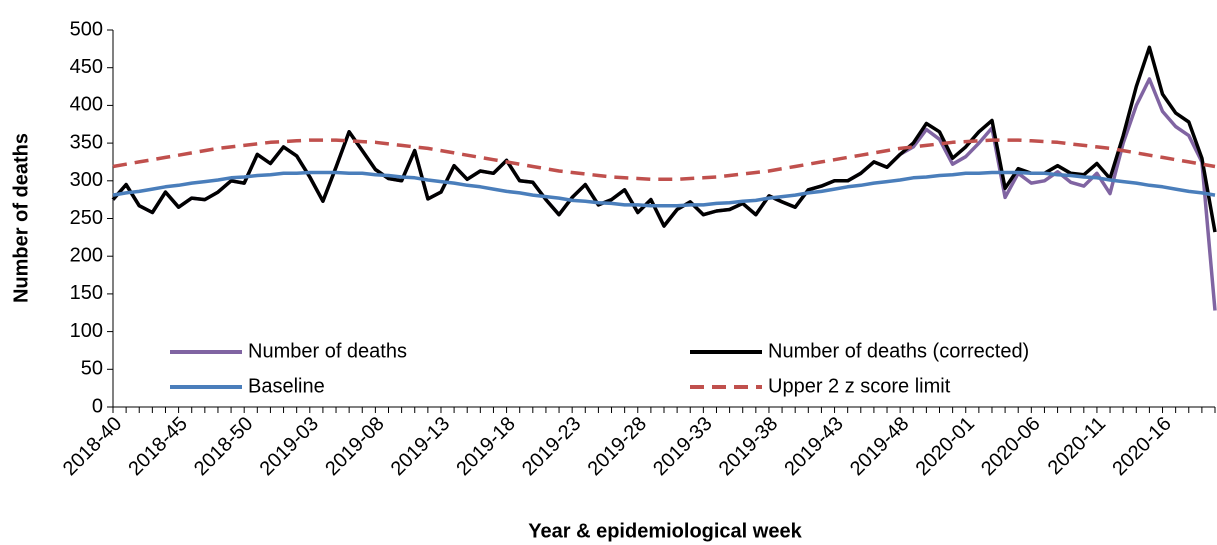 The width and height of the screenshot is (1217, 545). I want to click on legend-label: Upper 2 z score limit, so click(859, 386).